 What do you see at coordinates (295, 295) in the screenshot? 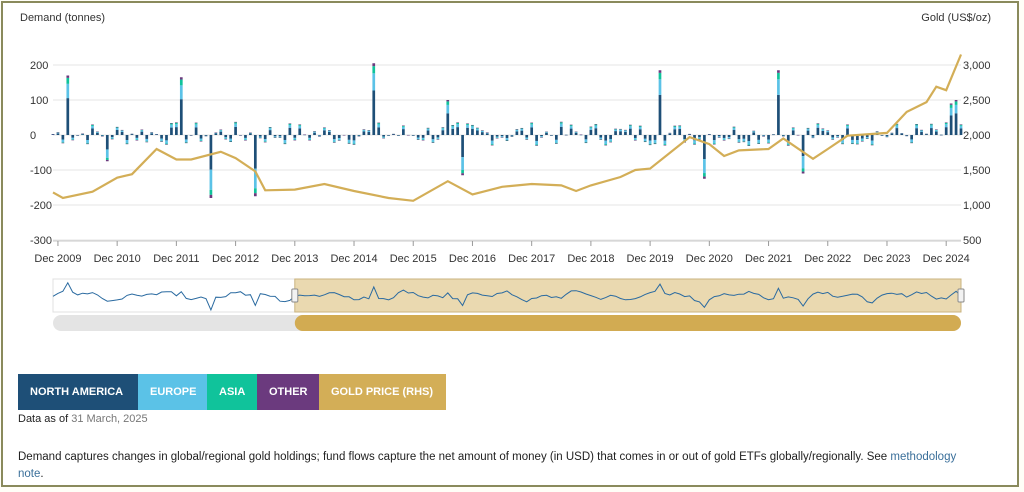
I see `navigator-handle-left` at bounding box center [295, 295].